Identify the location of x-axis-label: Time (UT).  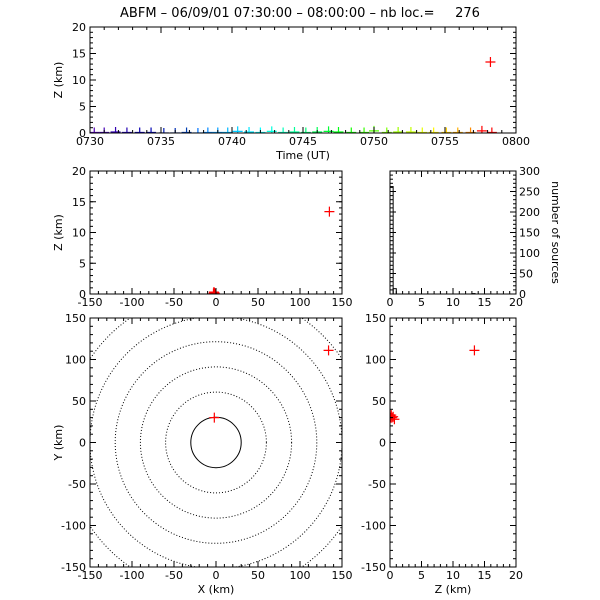
(302, 155).